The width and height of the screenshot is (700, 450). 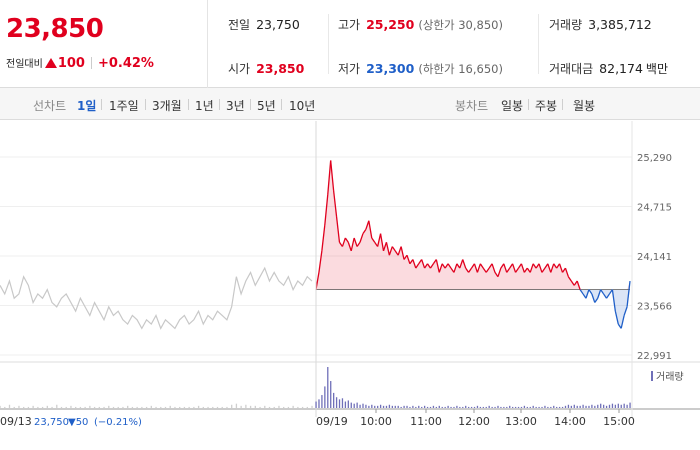 I want to click on tab-monthly: 월봉, so click(x=584, y=106).